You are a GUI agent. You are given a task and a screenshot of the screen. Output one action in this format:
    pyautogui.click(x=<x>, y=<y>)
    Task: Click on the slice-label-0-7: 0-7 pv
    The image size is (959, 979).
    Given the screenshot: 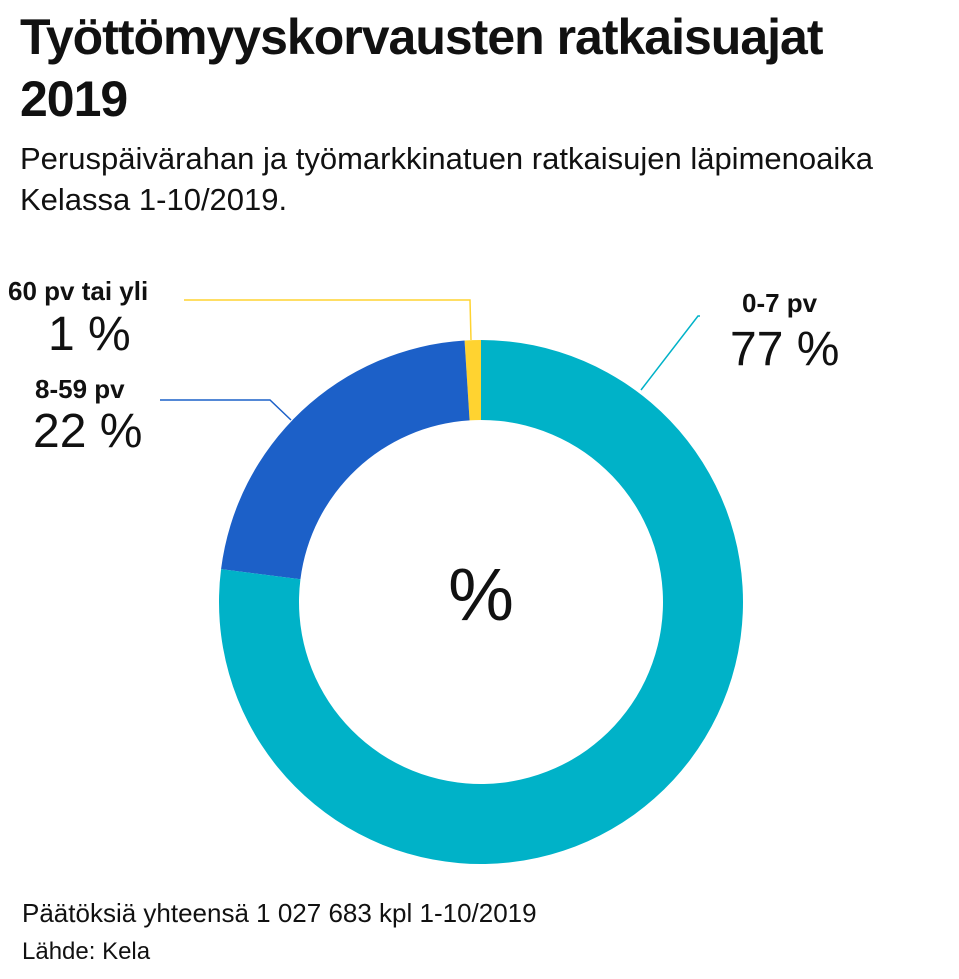 What is the action you would take?
    pyautogui.click(x=780, y=303)
    